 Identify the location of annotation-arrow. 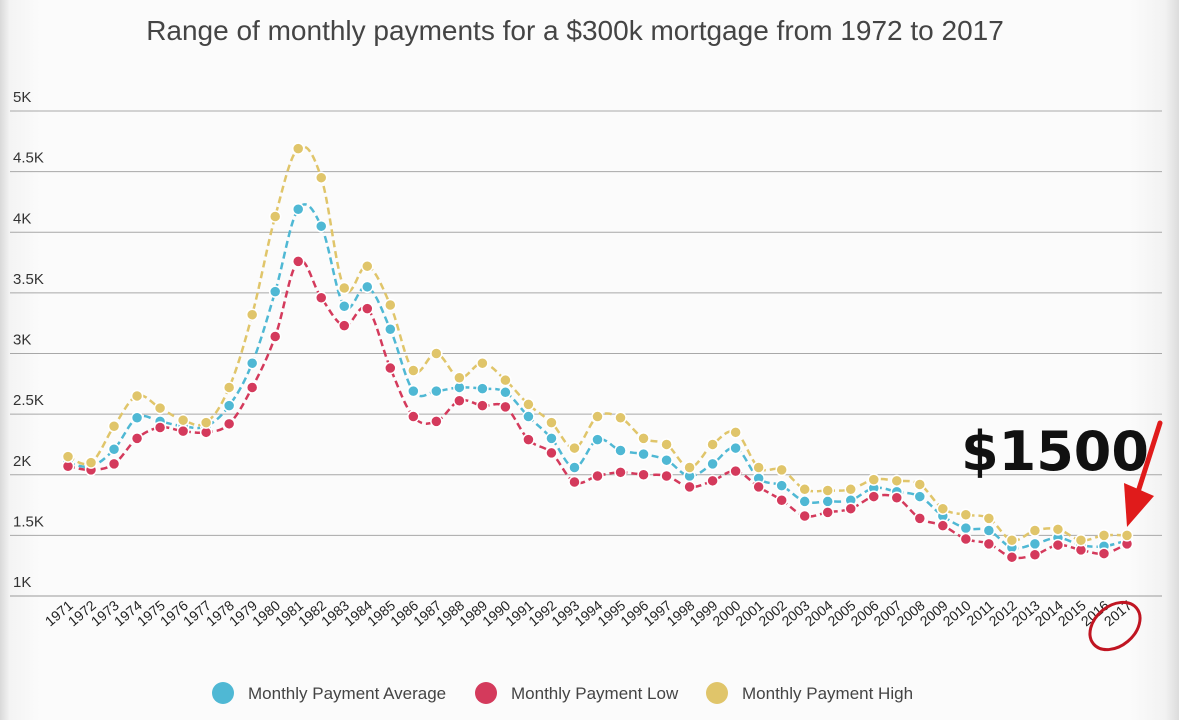
(1149, 457).